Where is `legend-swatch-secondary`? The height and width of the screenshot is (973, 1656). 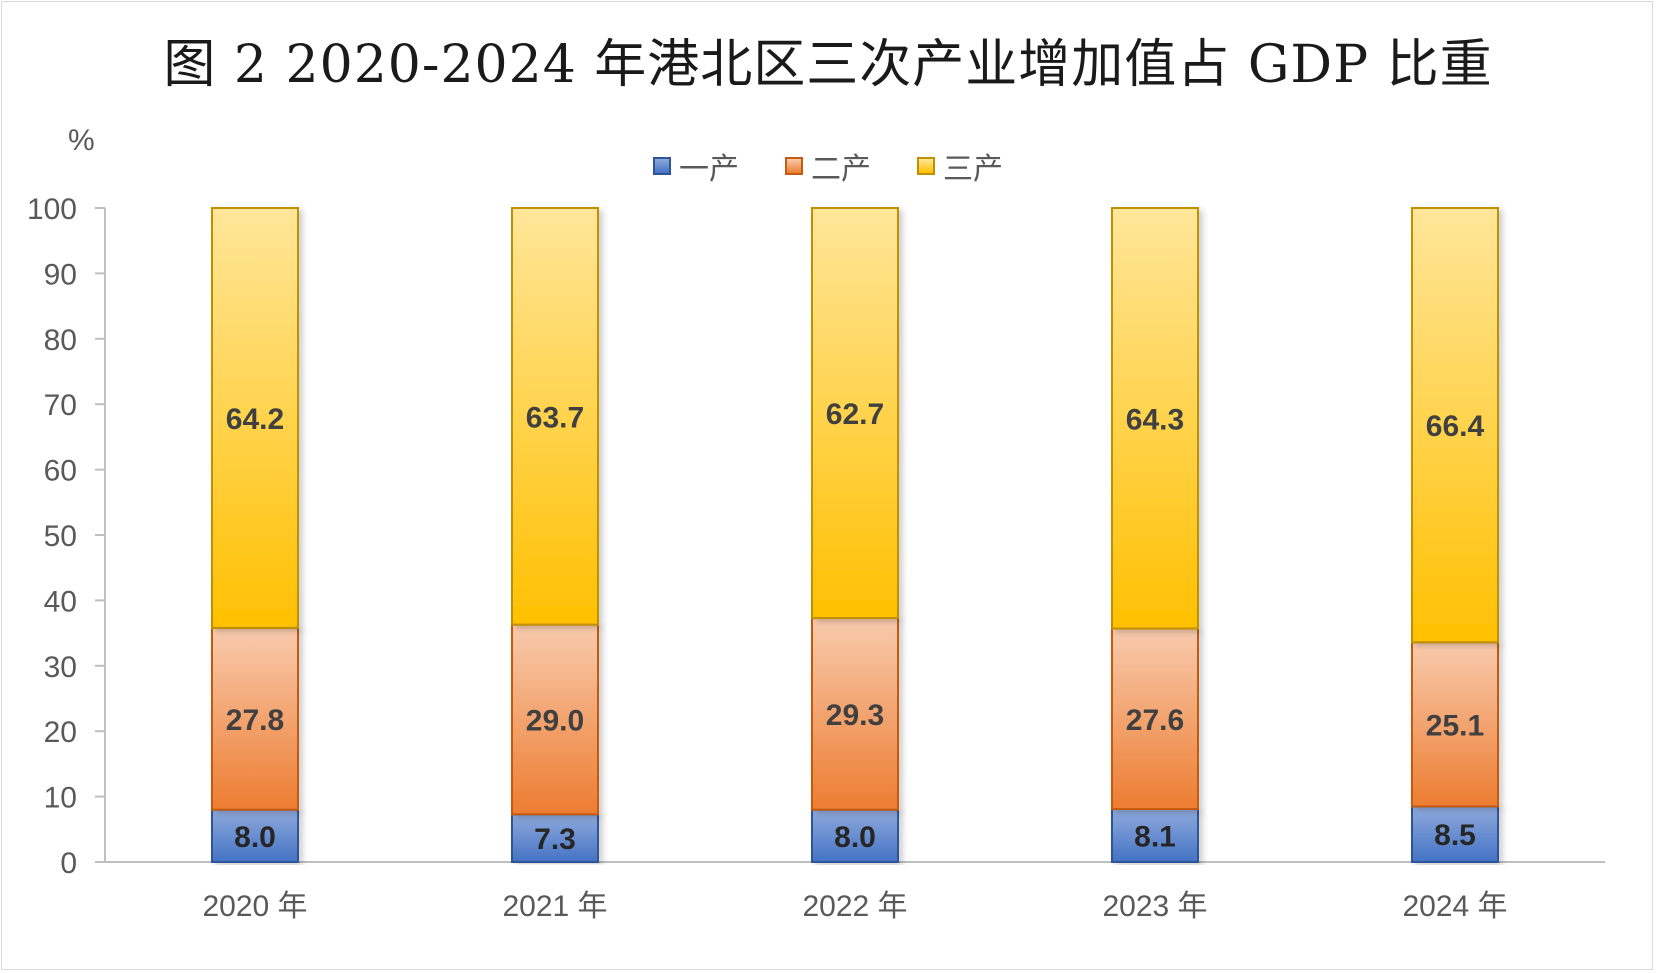
legend-swatch-secondary is located at coordinates (794, 166).